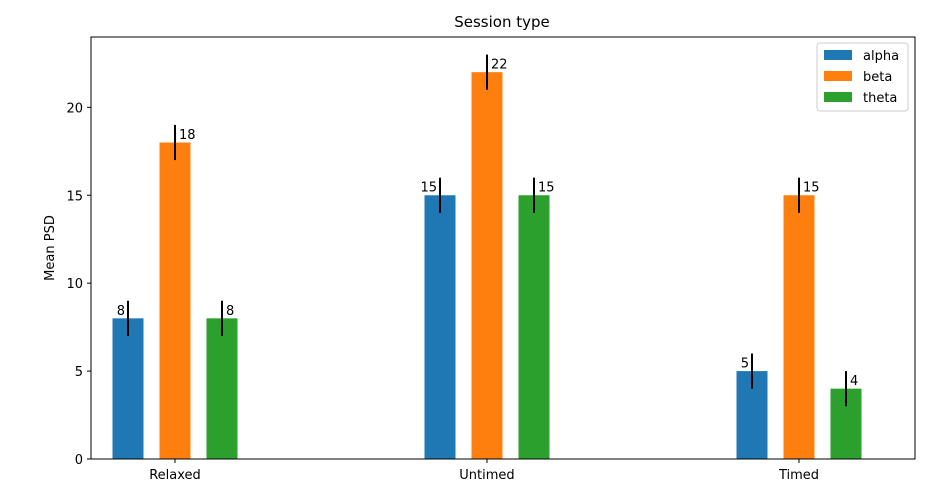 The height and width of the screenshot is (499, 936). Describe the element at coordinates (79, 372) in the screenshot. I see `y-tick-label: 5` at that location.